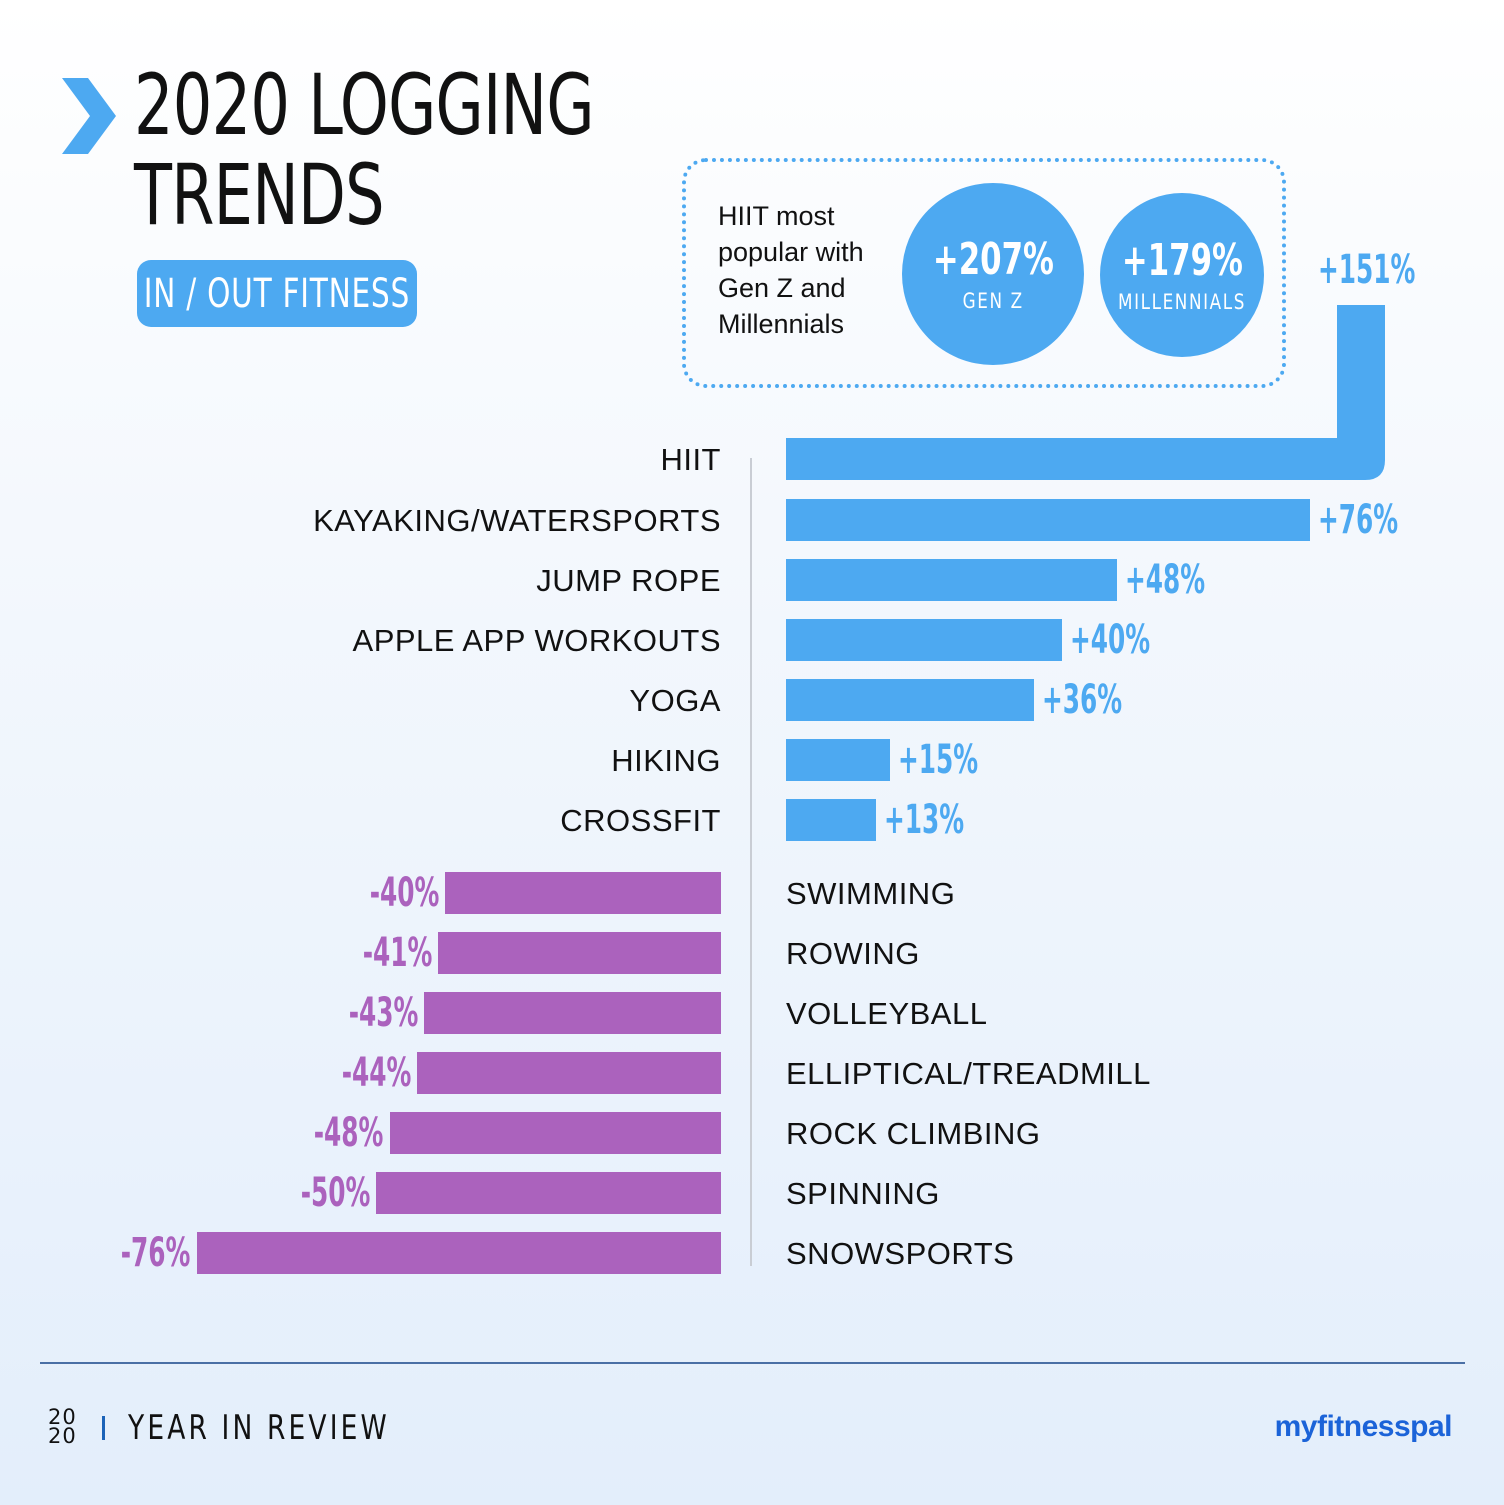 This screenshot has width=1504, height=1505. Describe the element at coordinates (383, 1013) in the screenshot. I see `bar-value-label: -43%` at that location.